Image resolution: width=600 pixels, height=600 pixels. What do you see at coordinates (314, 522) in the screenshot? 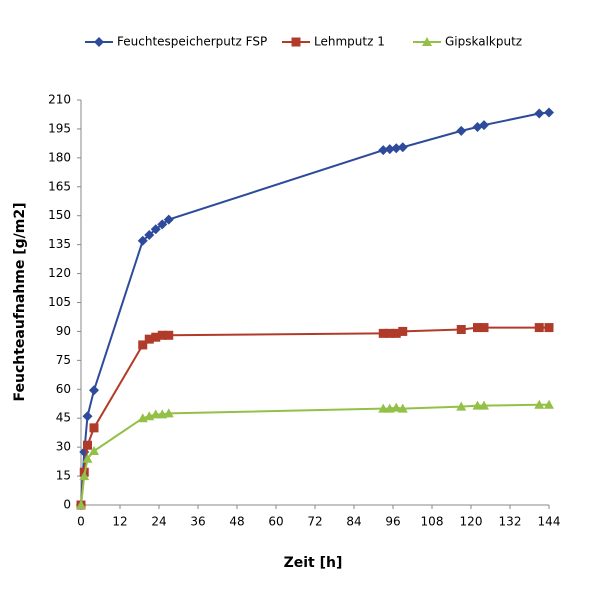
I see `x-tick-label: 72` at bounding box center [314, 522].